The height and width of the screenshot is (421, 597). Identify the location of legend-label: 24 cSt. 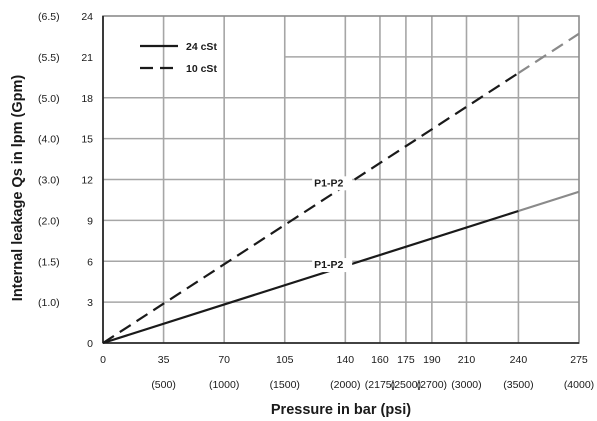
(201, 47).